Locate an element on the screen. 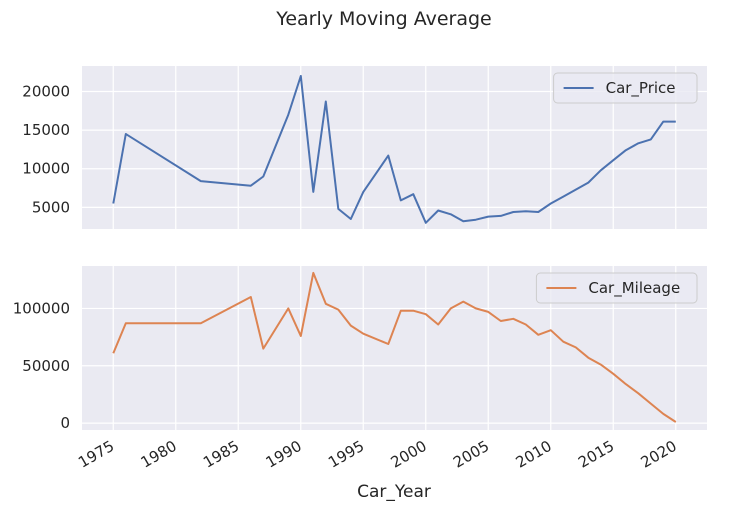 Image resolution: width=749 pixels, height=509 pixels. y-tick-label: 100000 is located at coordinates (41, 308).